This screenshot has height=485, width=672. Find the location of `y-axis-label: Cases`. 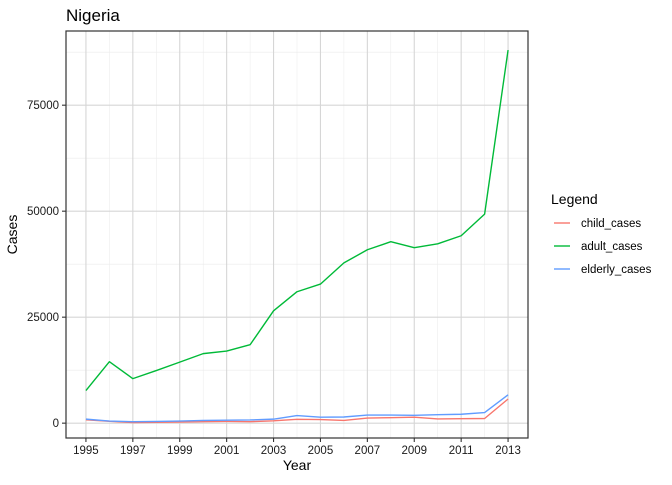

y-axis-label: Cases is located at coordinates (12, 235).